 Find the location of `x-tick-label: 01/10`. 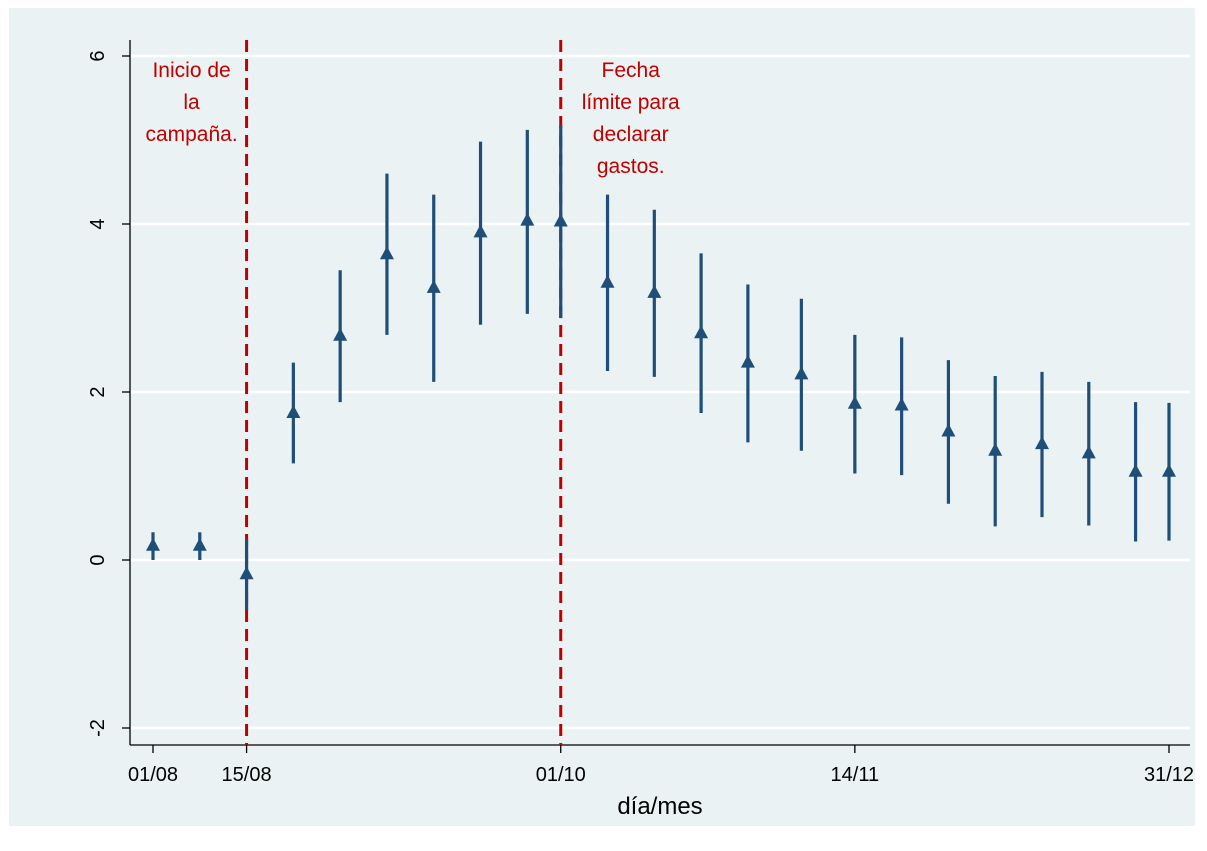

x-tick-label: 01/10 is located at coordinates (561, 775).